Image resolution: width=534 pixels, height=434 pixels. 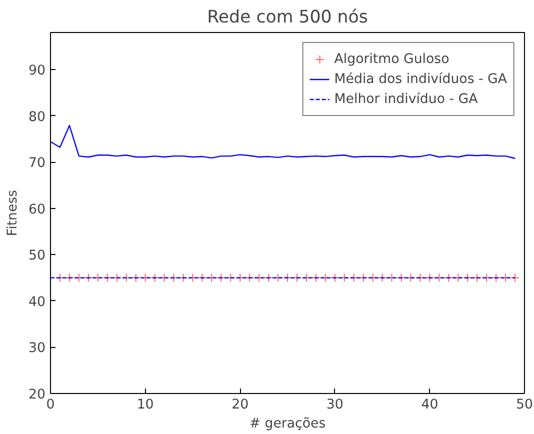 I want to click on x-tick-label: 50, so click(x=524, y=405).